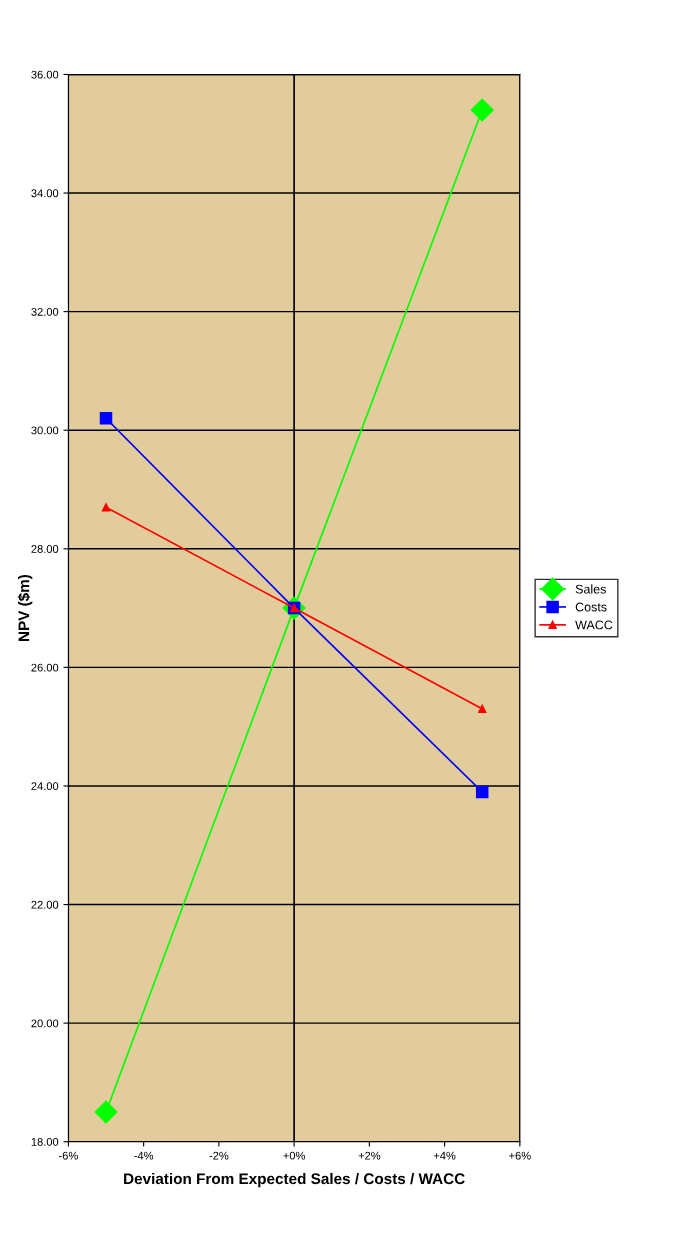 This screenshot has height=1241, width=684. What do you see at coordinates (444, 1155) in the screenshot?
I see `x-tick-label: +4%` at bounding box center [444, 1155].